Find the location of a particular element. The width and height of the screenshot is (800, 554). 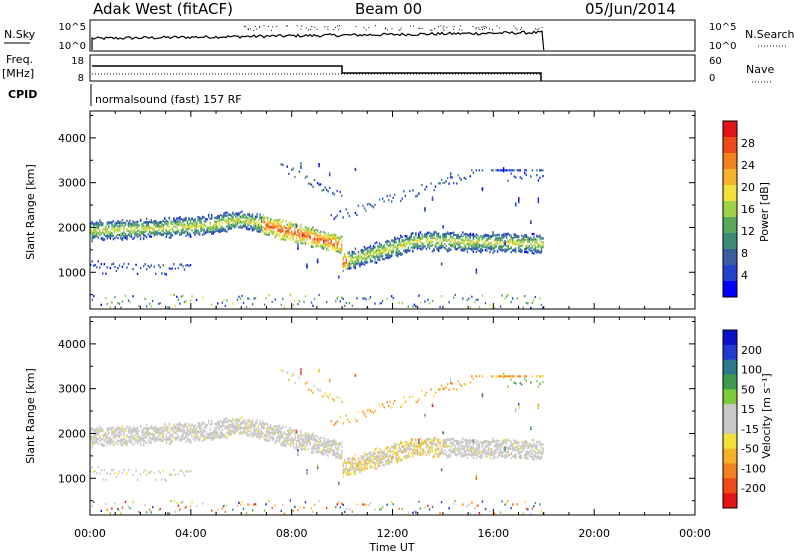

cpid-label: CPID is located at coordinates (22, 94).